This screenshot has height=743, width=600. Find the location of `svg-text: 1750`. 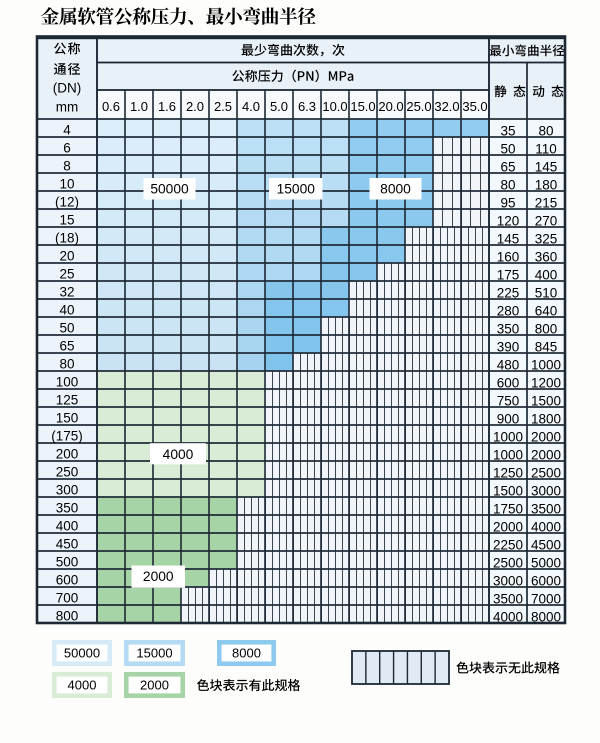

svg-text: 1750 is located at coordinates (508, 509).